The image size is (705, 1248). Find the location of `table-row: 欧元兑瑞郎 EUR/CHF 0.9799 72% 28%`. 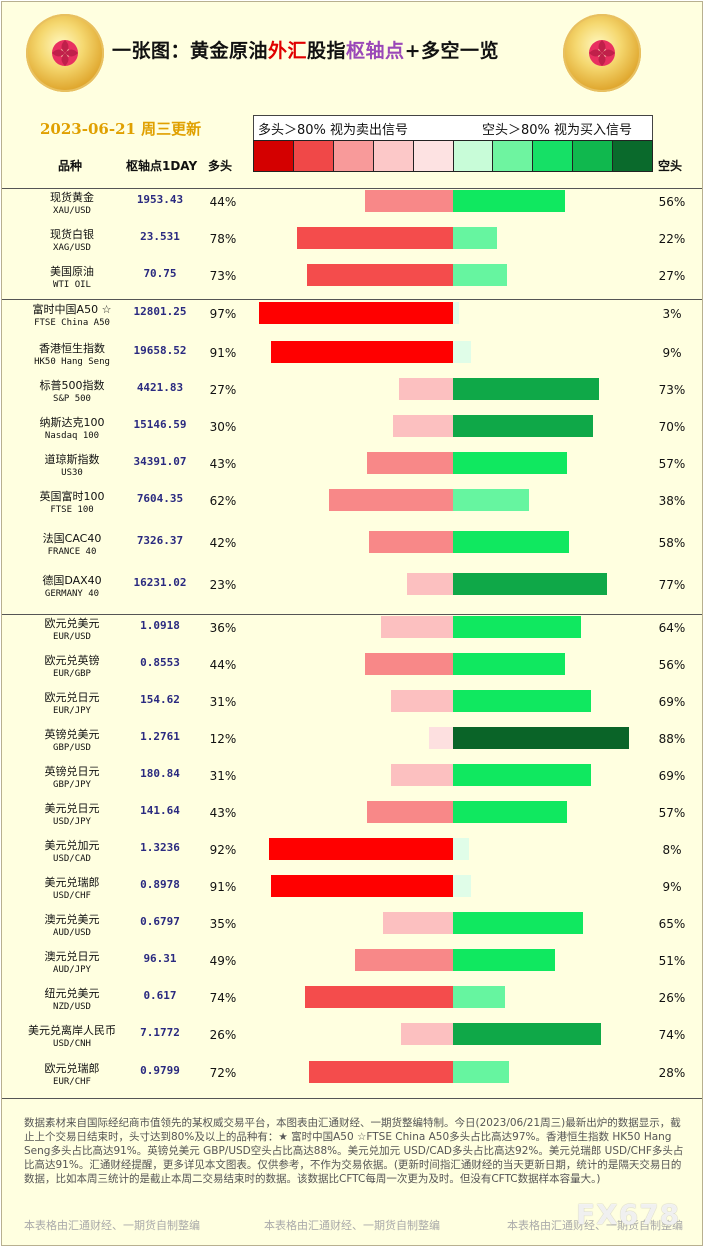

table-row: 欧元兑瑞郎 EUR/CHF 0.9799 72% 28% is located at coordinates (352, 1075).